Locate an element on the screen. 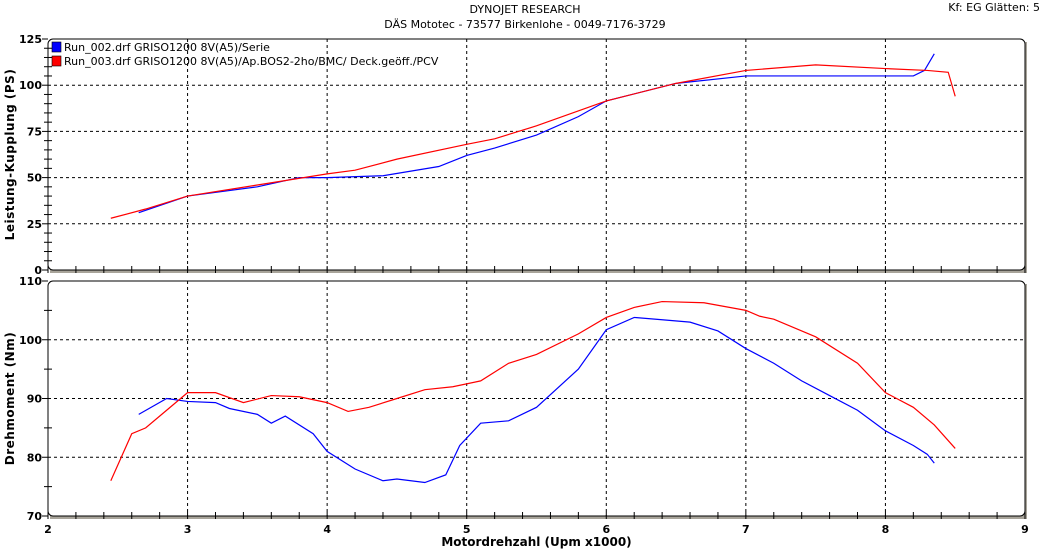  x-tick-label: 4 is located at coordinates (327, 529).